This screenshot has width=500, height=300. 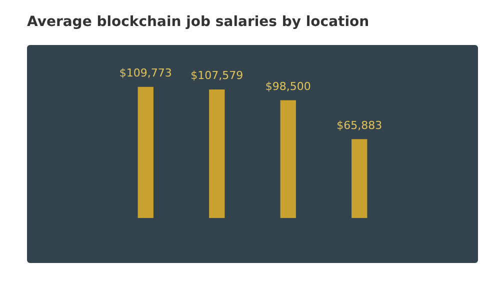 I want to click on data-label: $109,773, so click(x=145, y=73).